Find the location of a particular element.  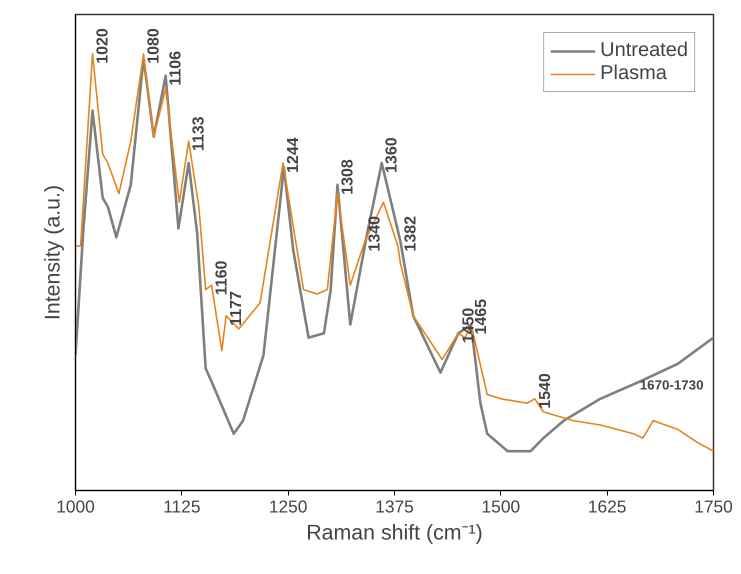

annotation: 1177 is located at coordinates (237, 308).